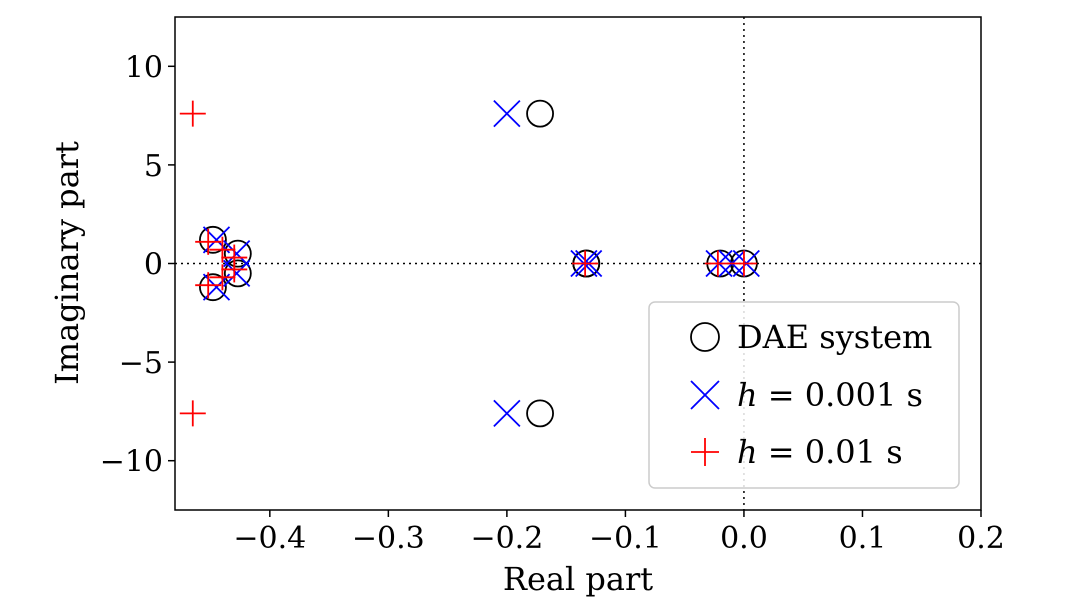 Image resolution: width=1090 pixels, height=600 pixels. What do you see at coordinates (830, 395) in the screenshot?
I see `legend-label: h = 0.001 s` at bounding box center [830, 395].